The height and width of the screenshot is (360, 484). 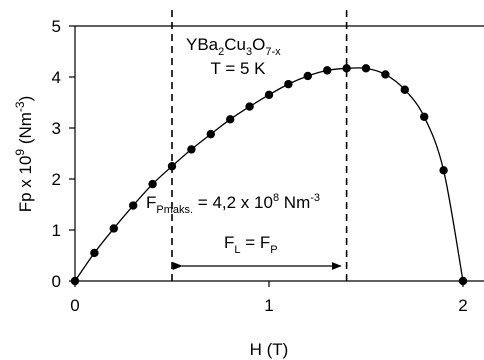 I want to click on compound-label: YBa2Cu3O7-x, so click(x=233, y=46).